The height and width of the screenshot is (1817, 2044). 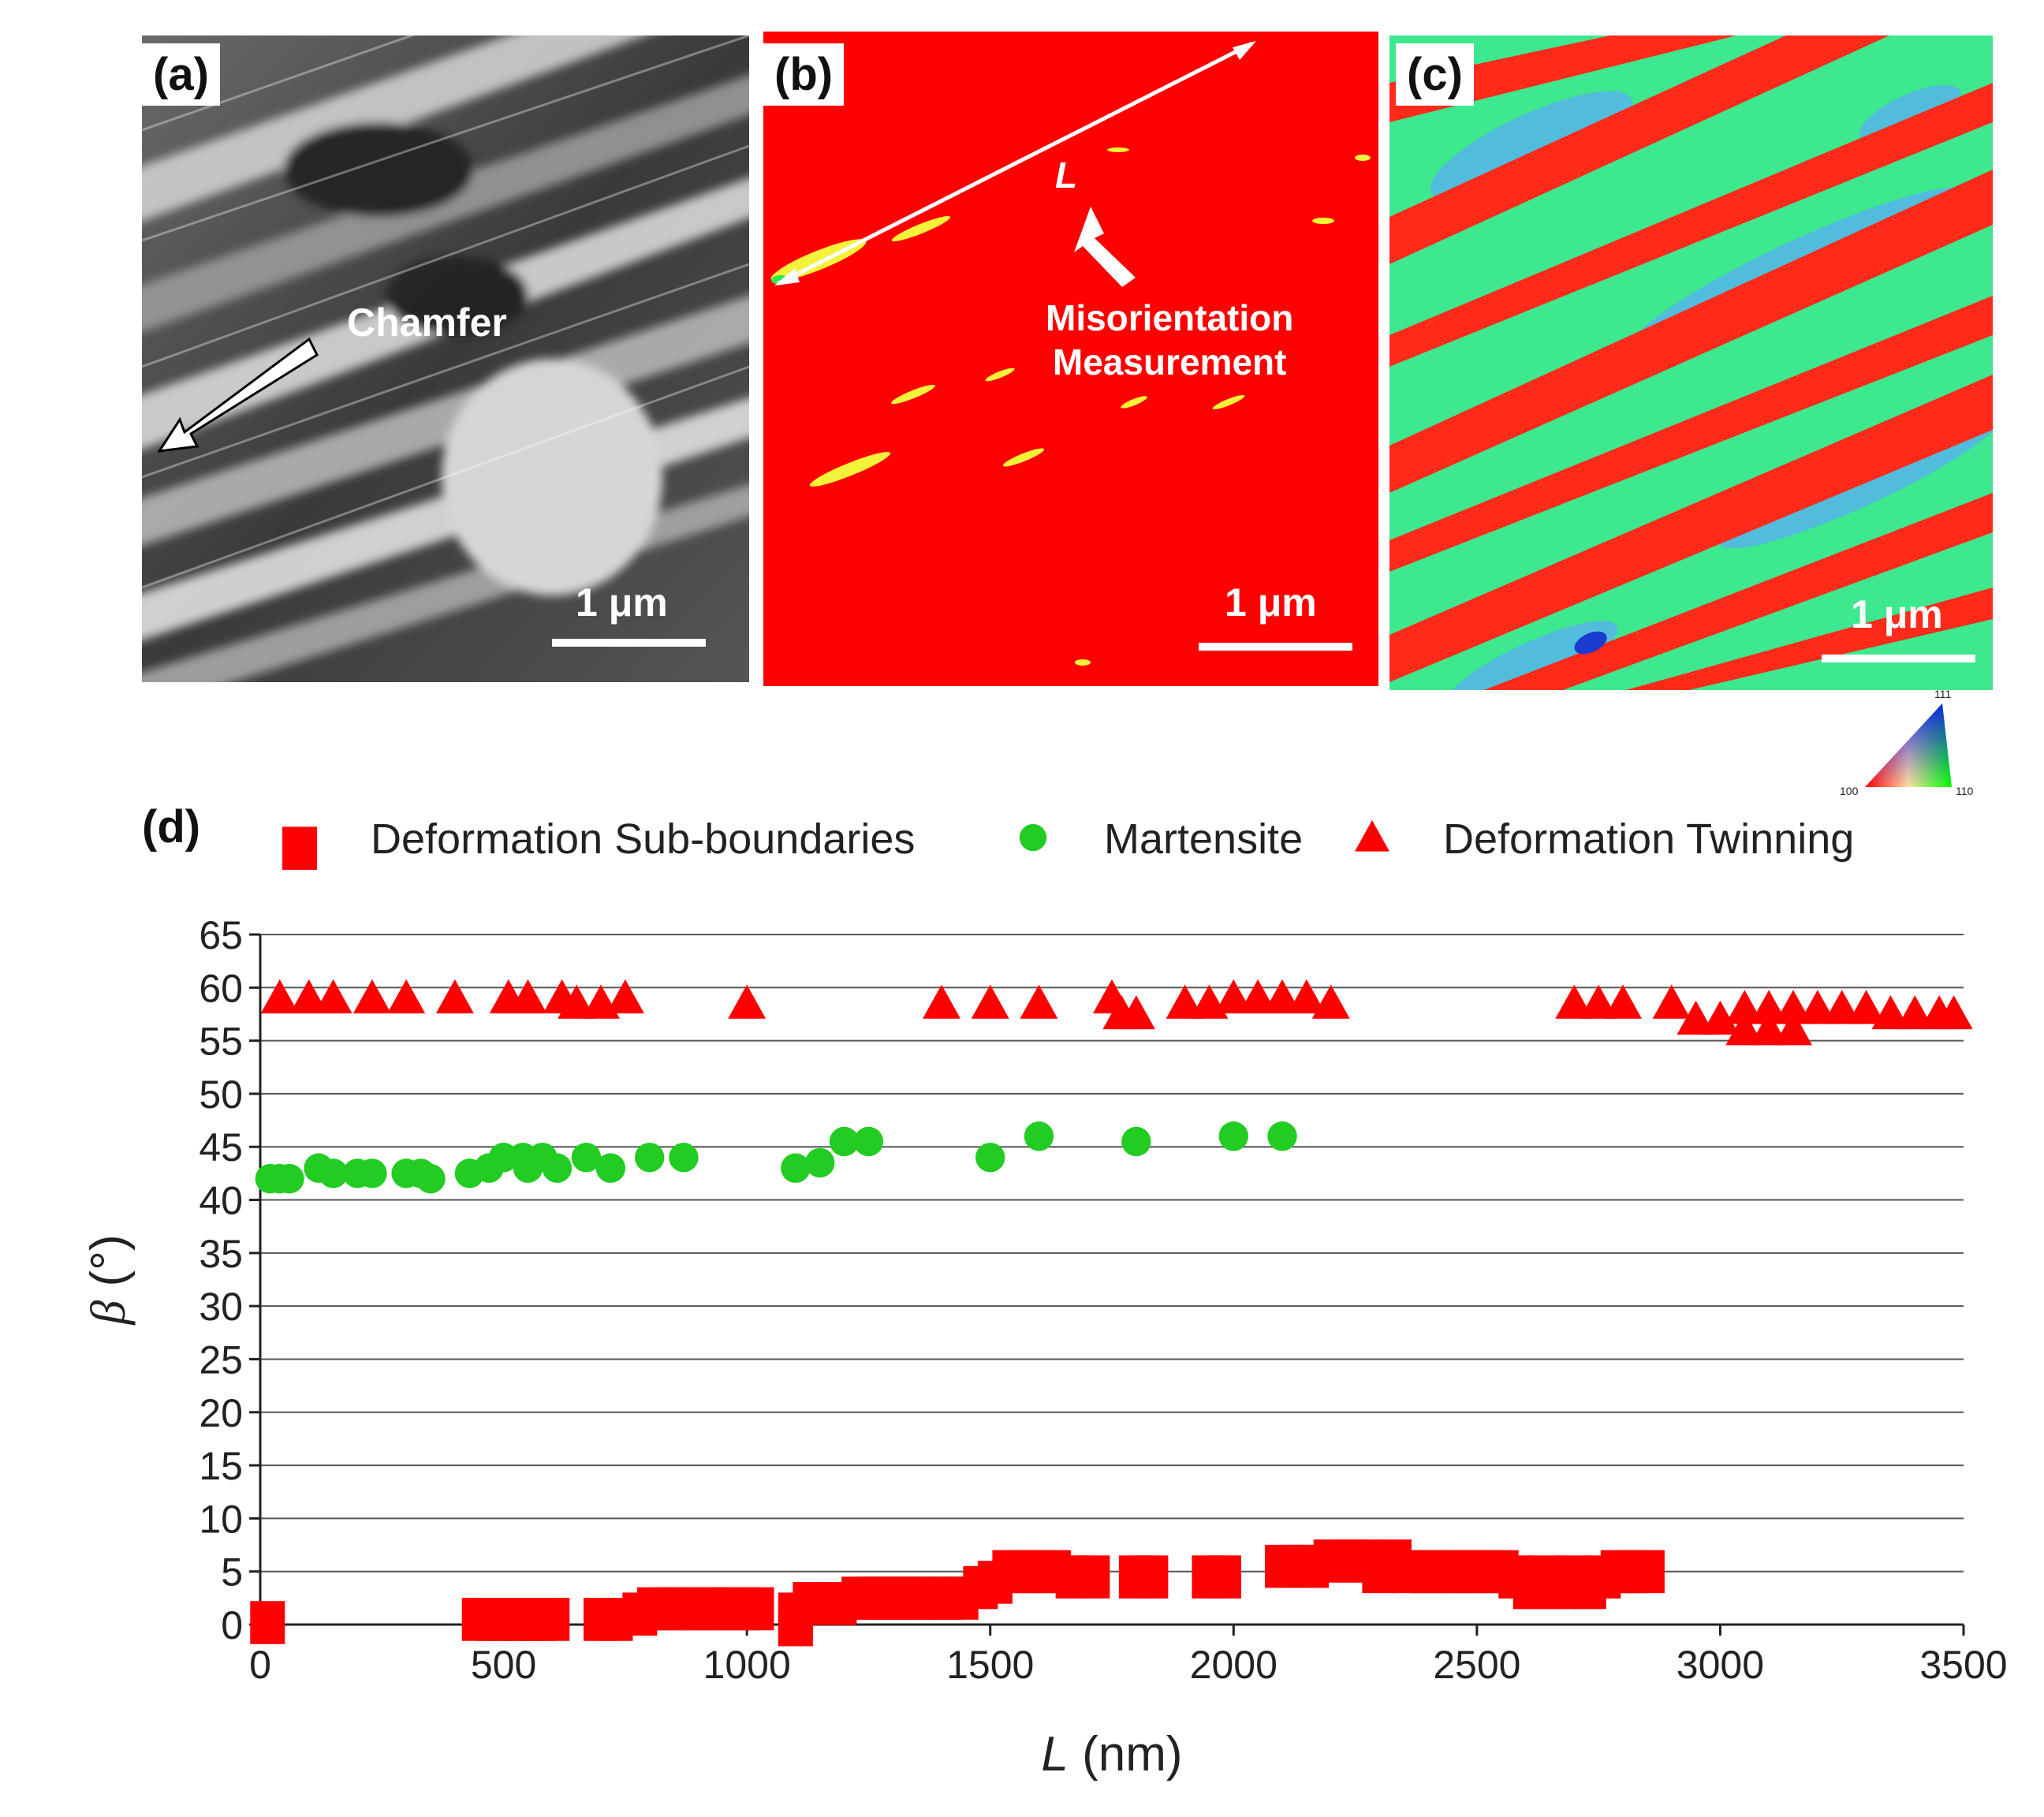 I want to click on misorientation-label: Misorientation Measurement, so click(x=1169, y=340).